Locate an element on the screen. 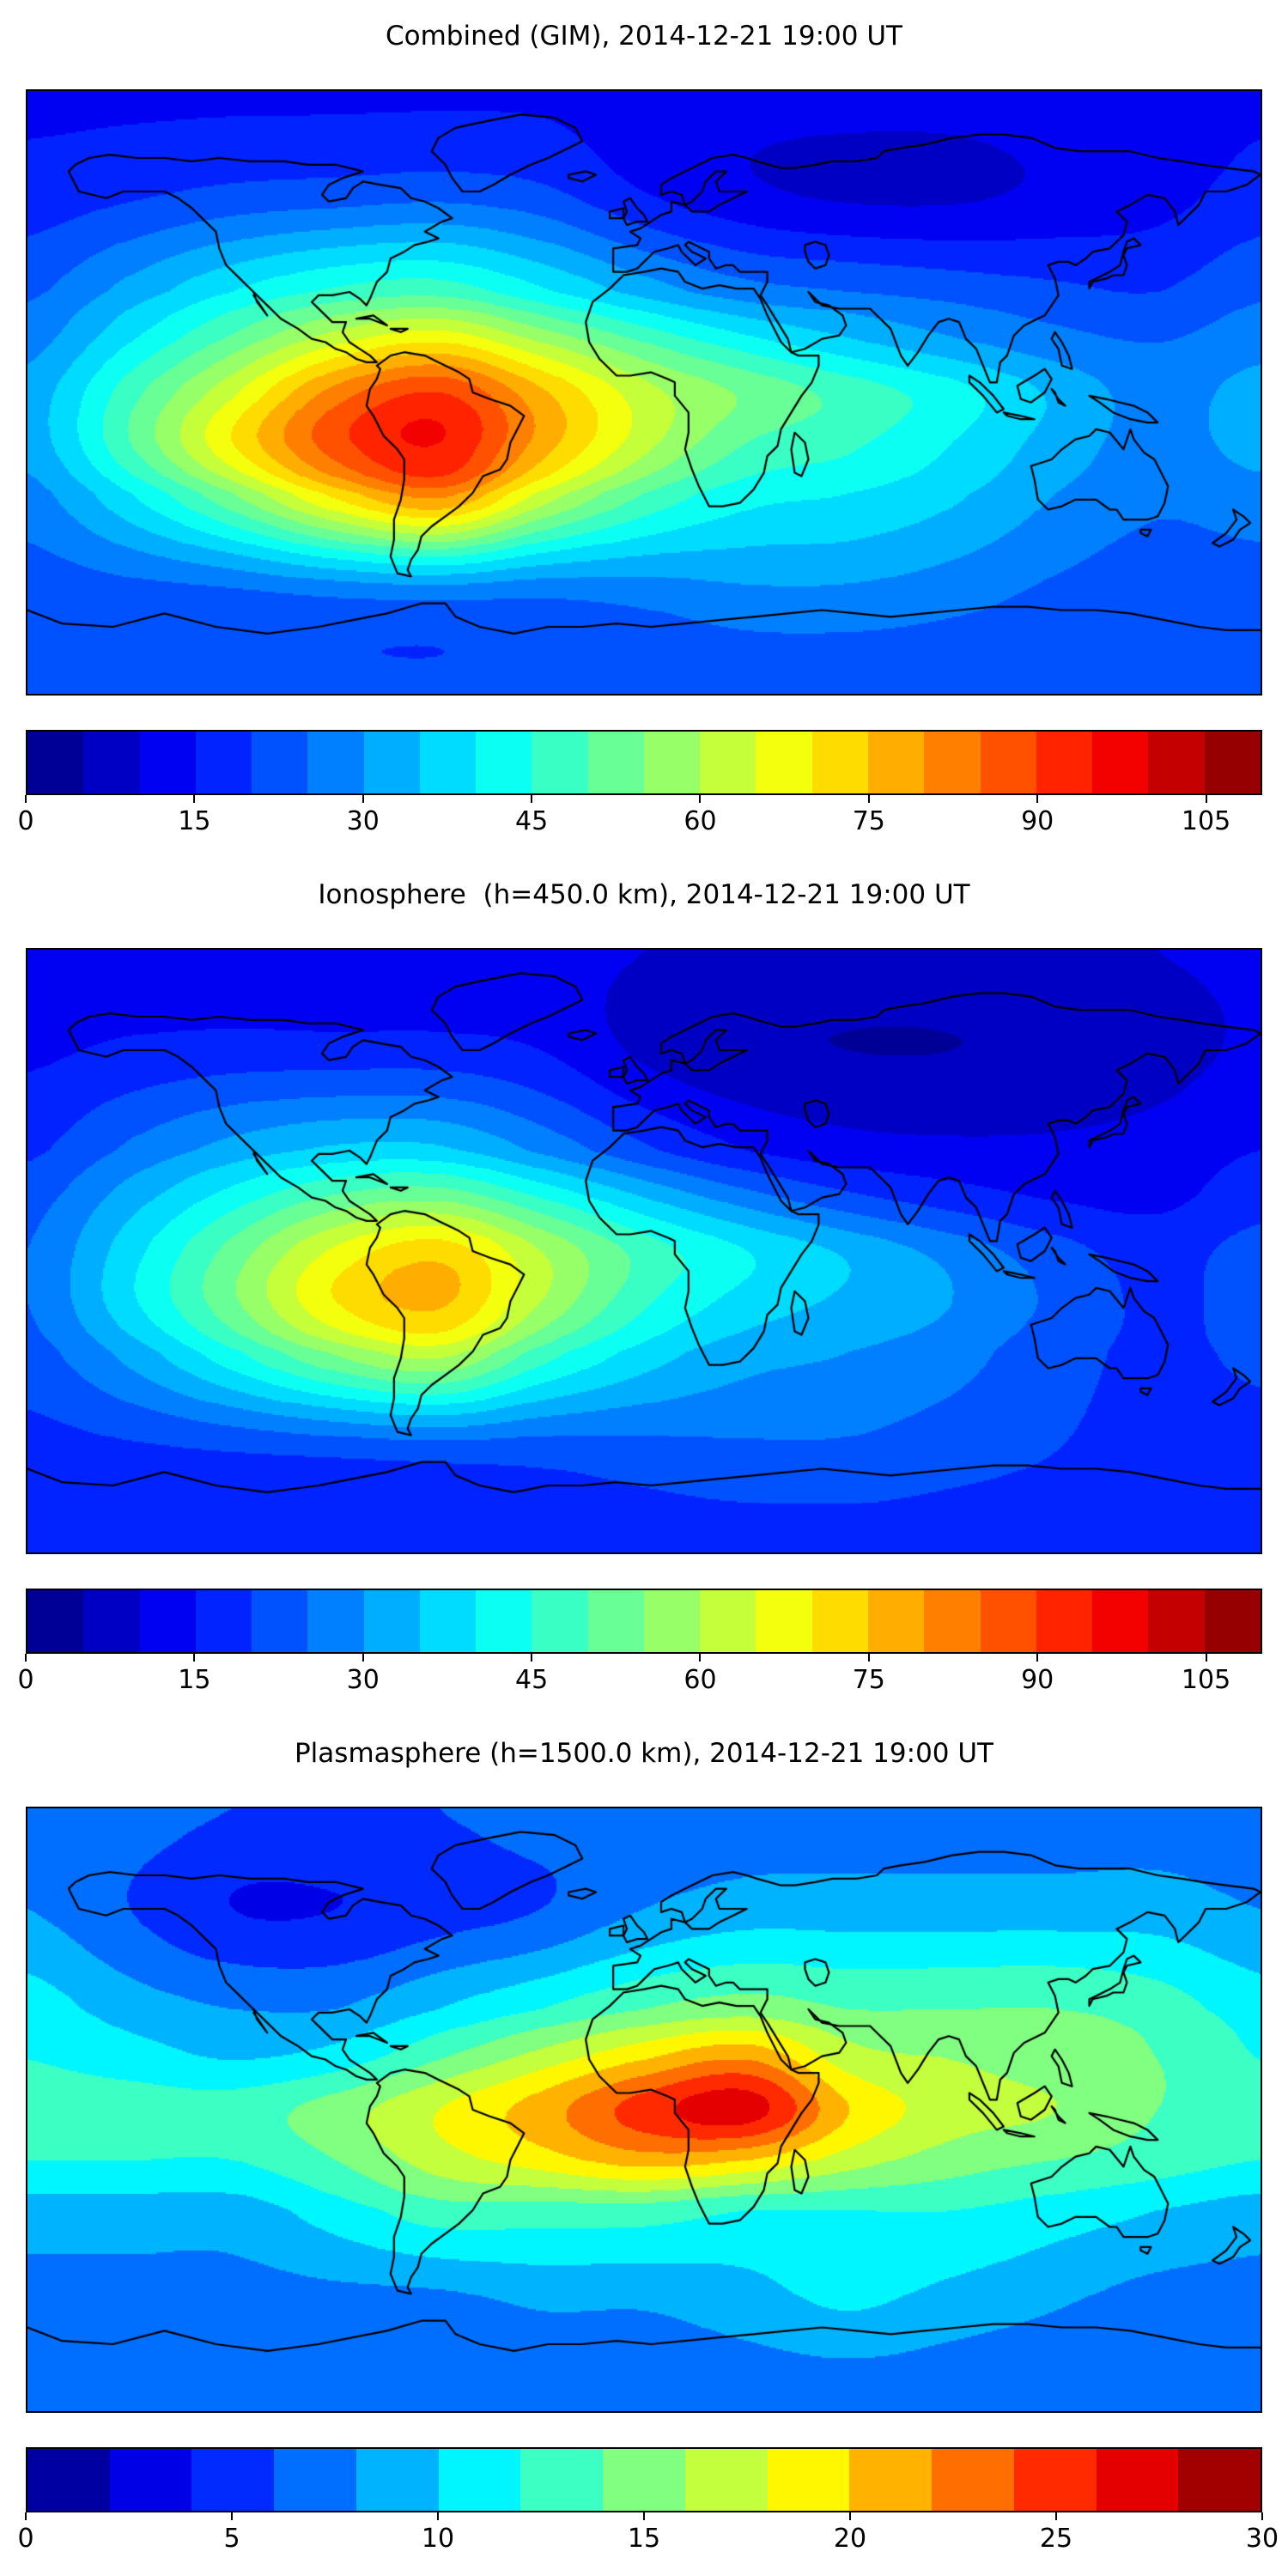 The height and width of the screenshot is (2576, 1288). colorbar-tick-label: 25 is located at coordinates (1056, 2539).